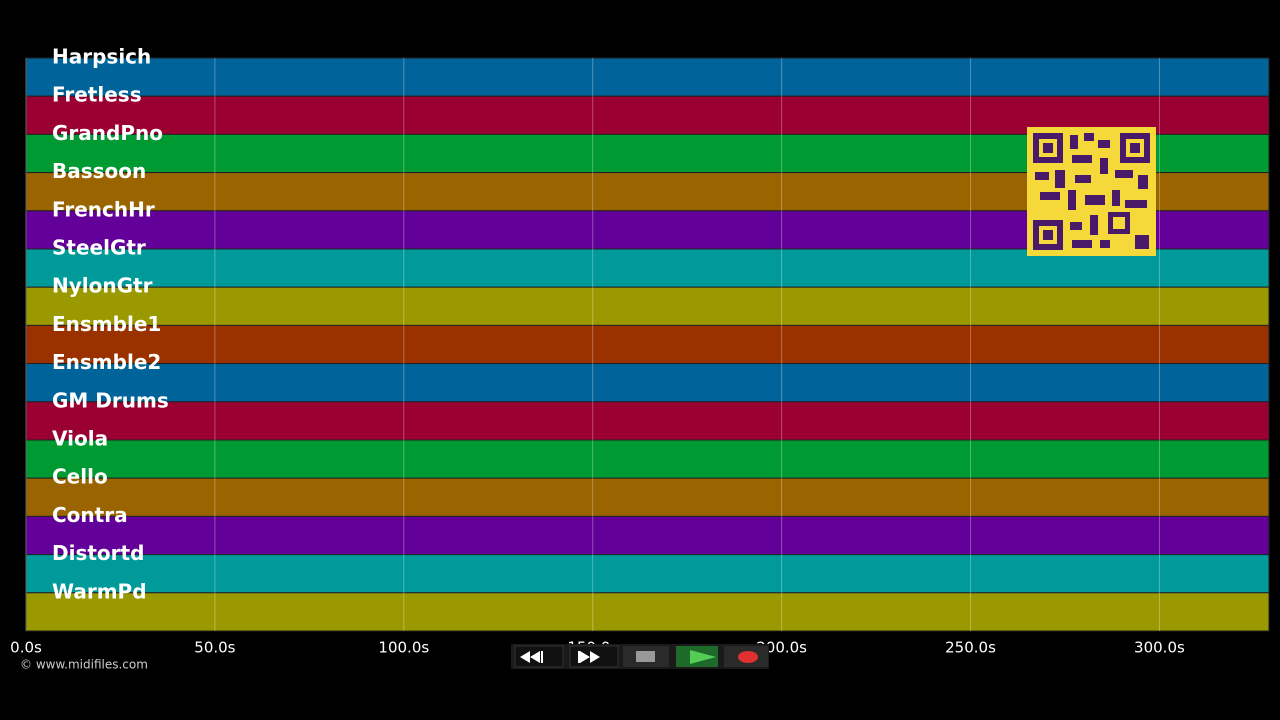 The width and height of the screenshot is (1280, 720). What do you see at coordinates (97, 95) in the screenshot?
I see `track-name: Fretless` at bounding box center [97, 95].